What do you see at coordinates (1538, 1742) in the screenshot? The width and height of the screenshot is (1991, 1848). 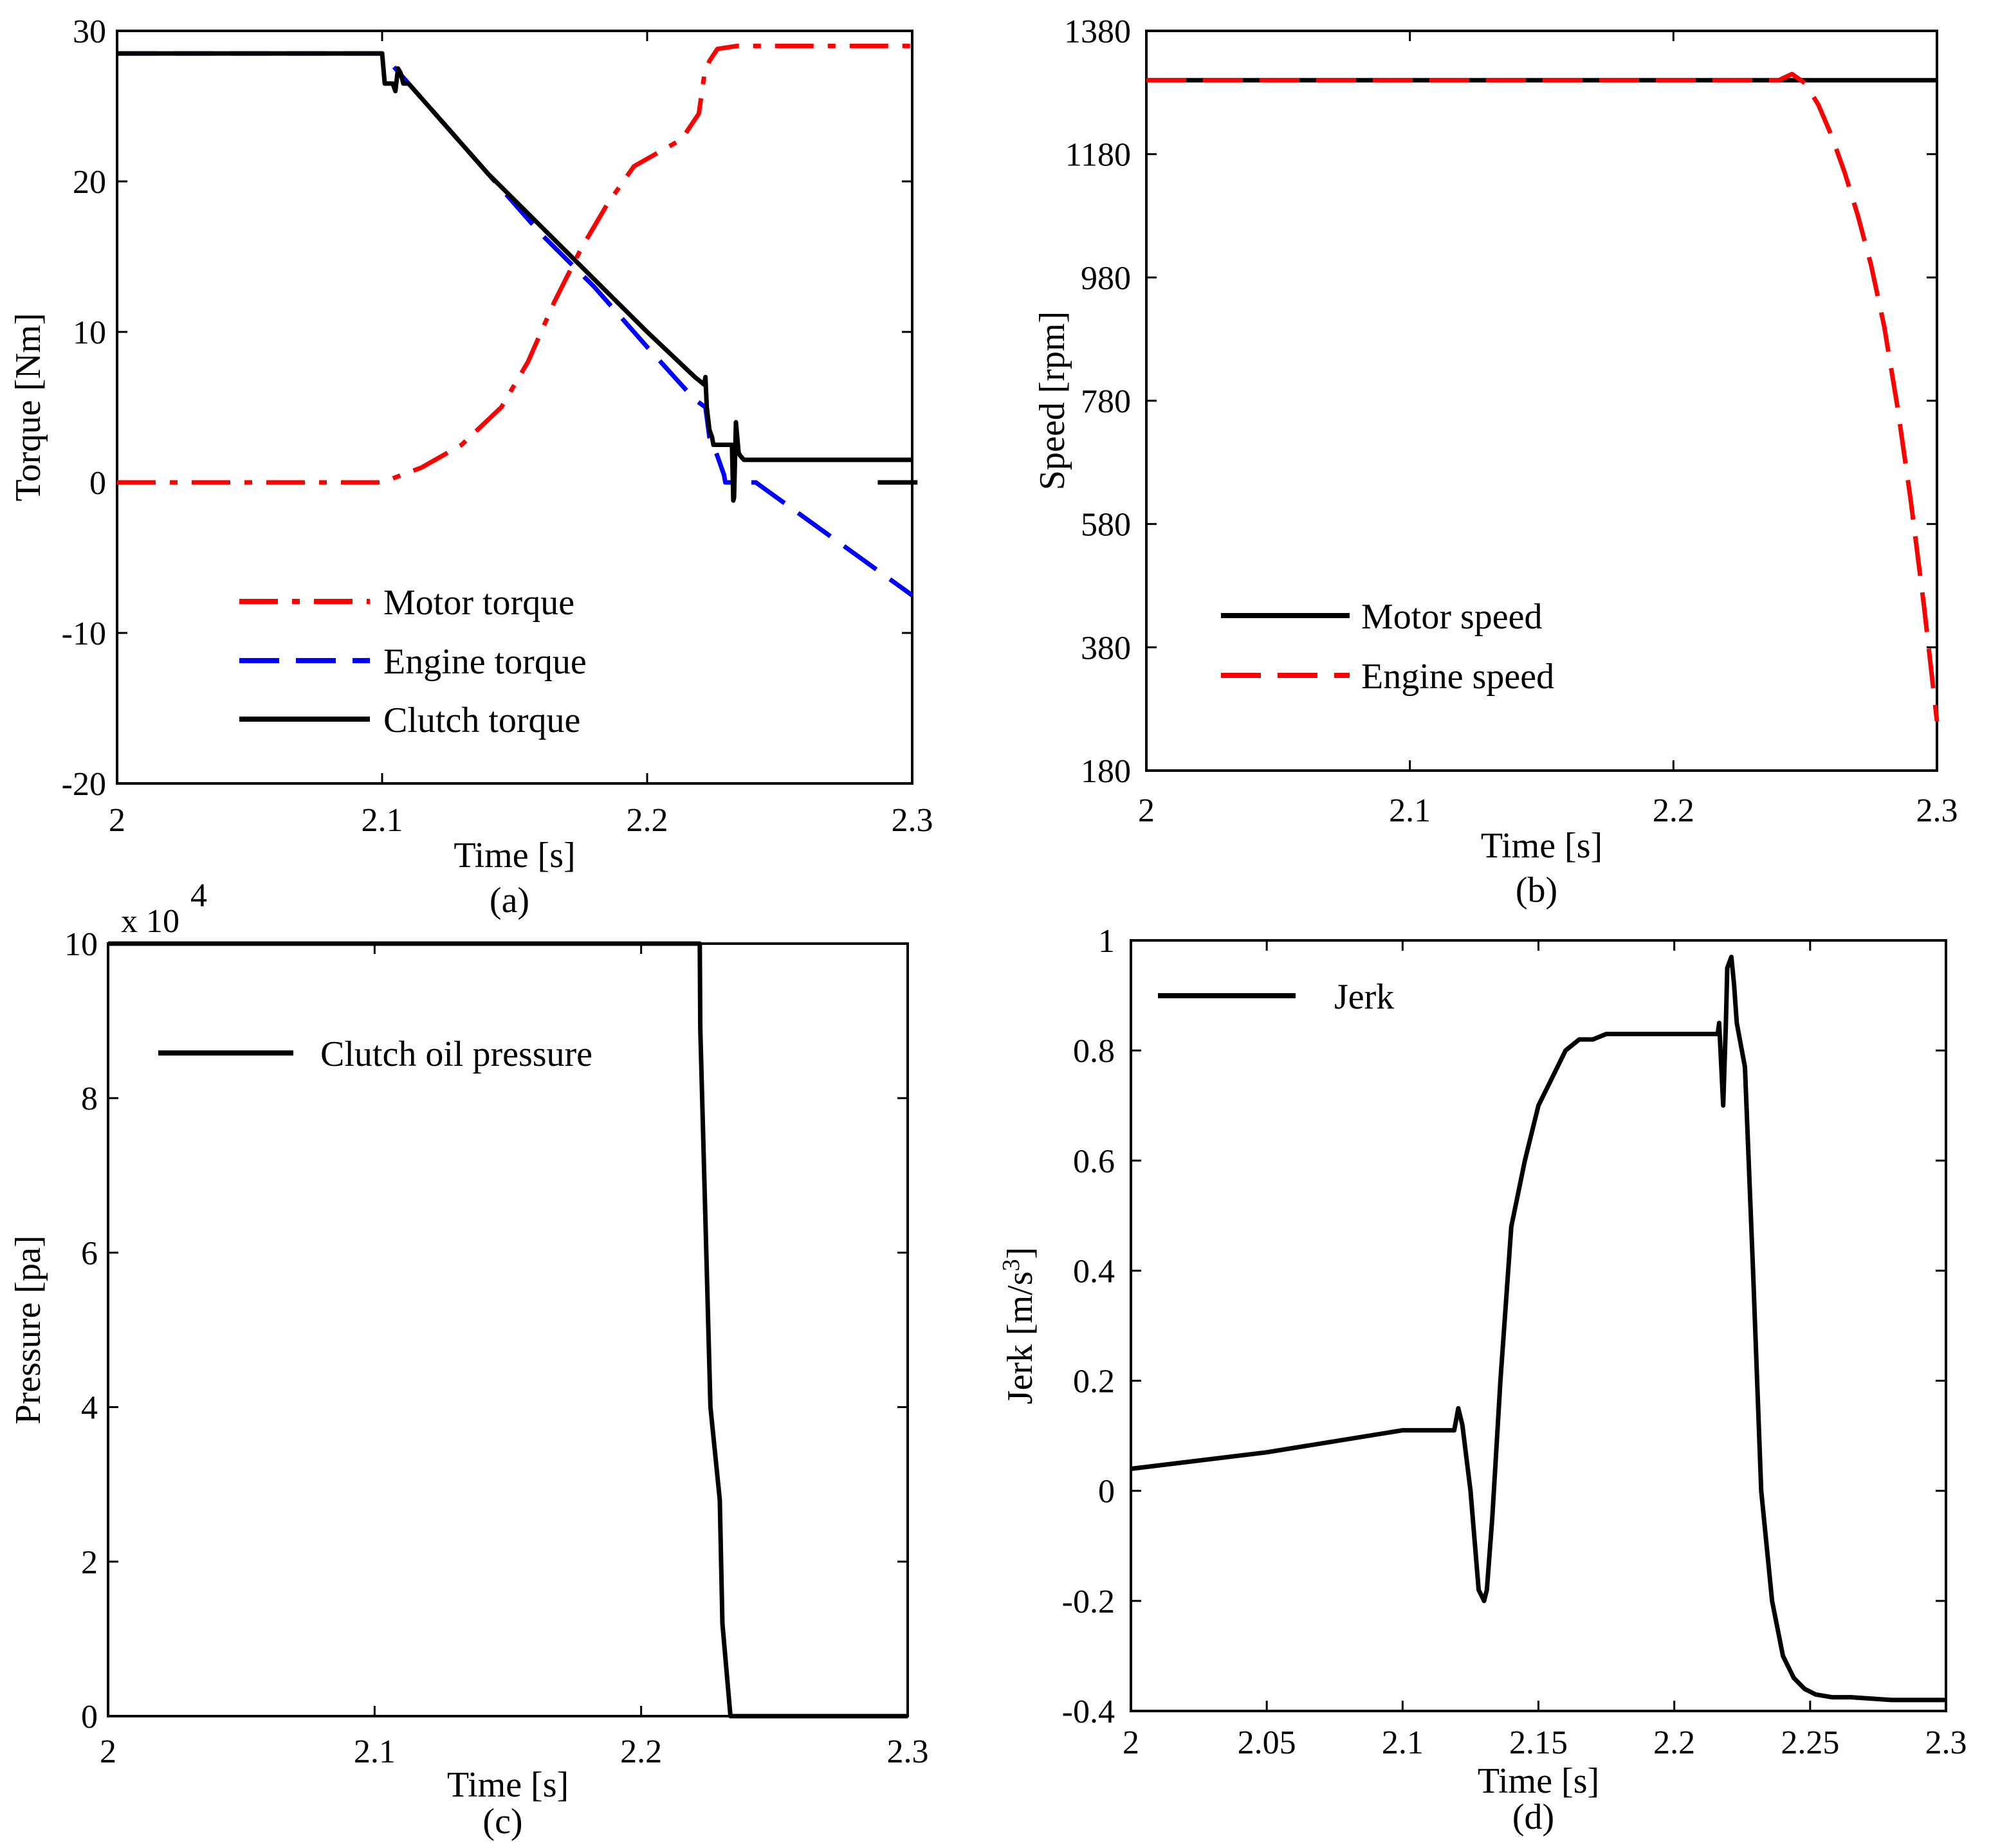 I see `x-tick-label: 2.15` at bounding box center [1538, 1742].